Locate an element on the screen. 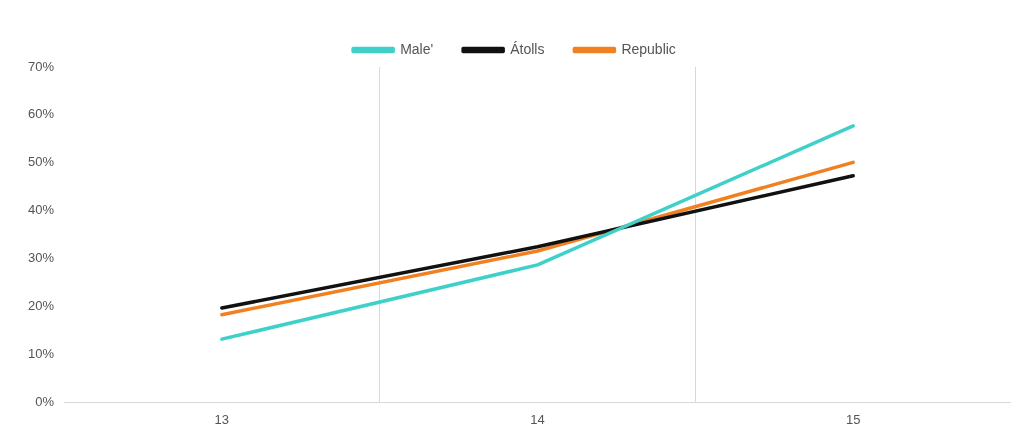  y-tick-label: 30% is located at coordinates (41, 258).